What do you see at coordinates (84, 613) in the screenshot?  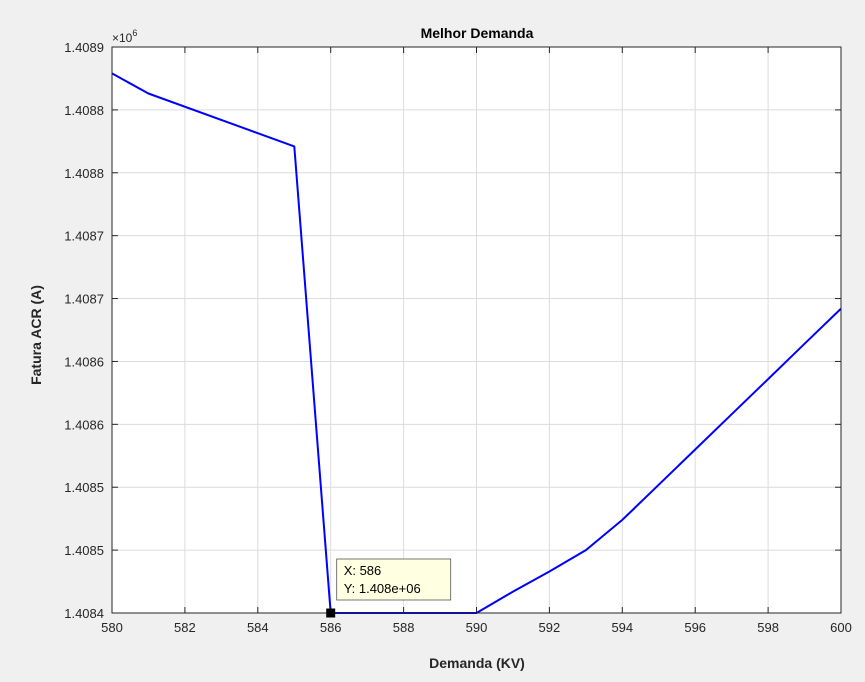 I see `y-tick-label: 1.4084` at bounding box center [84, 613].